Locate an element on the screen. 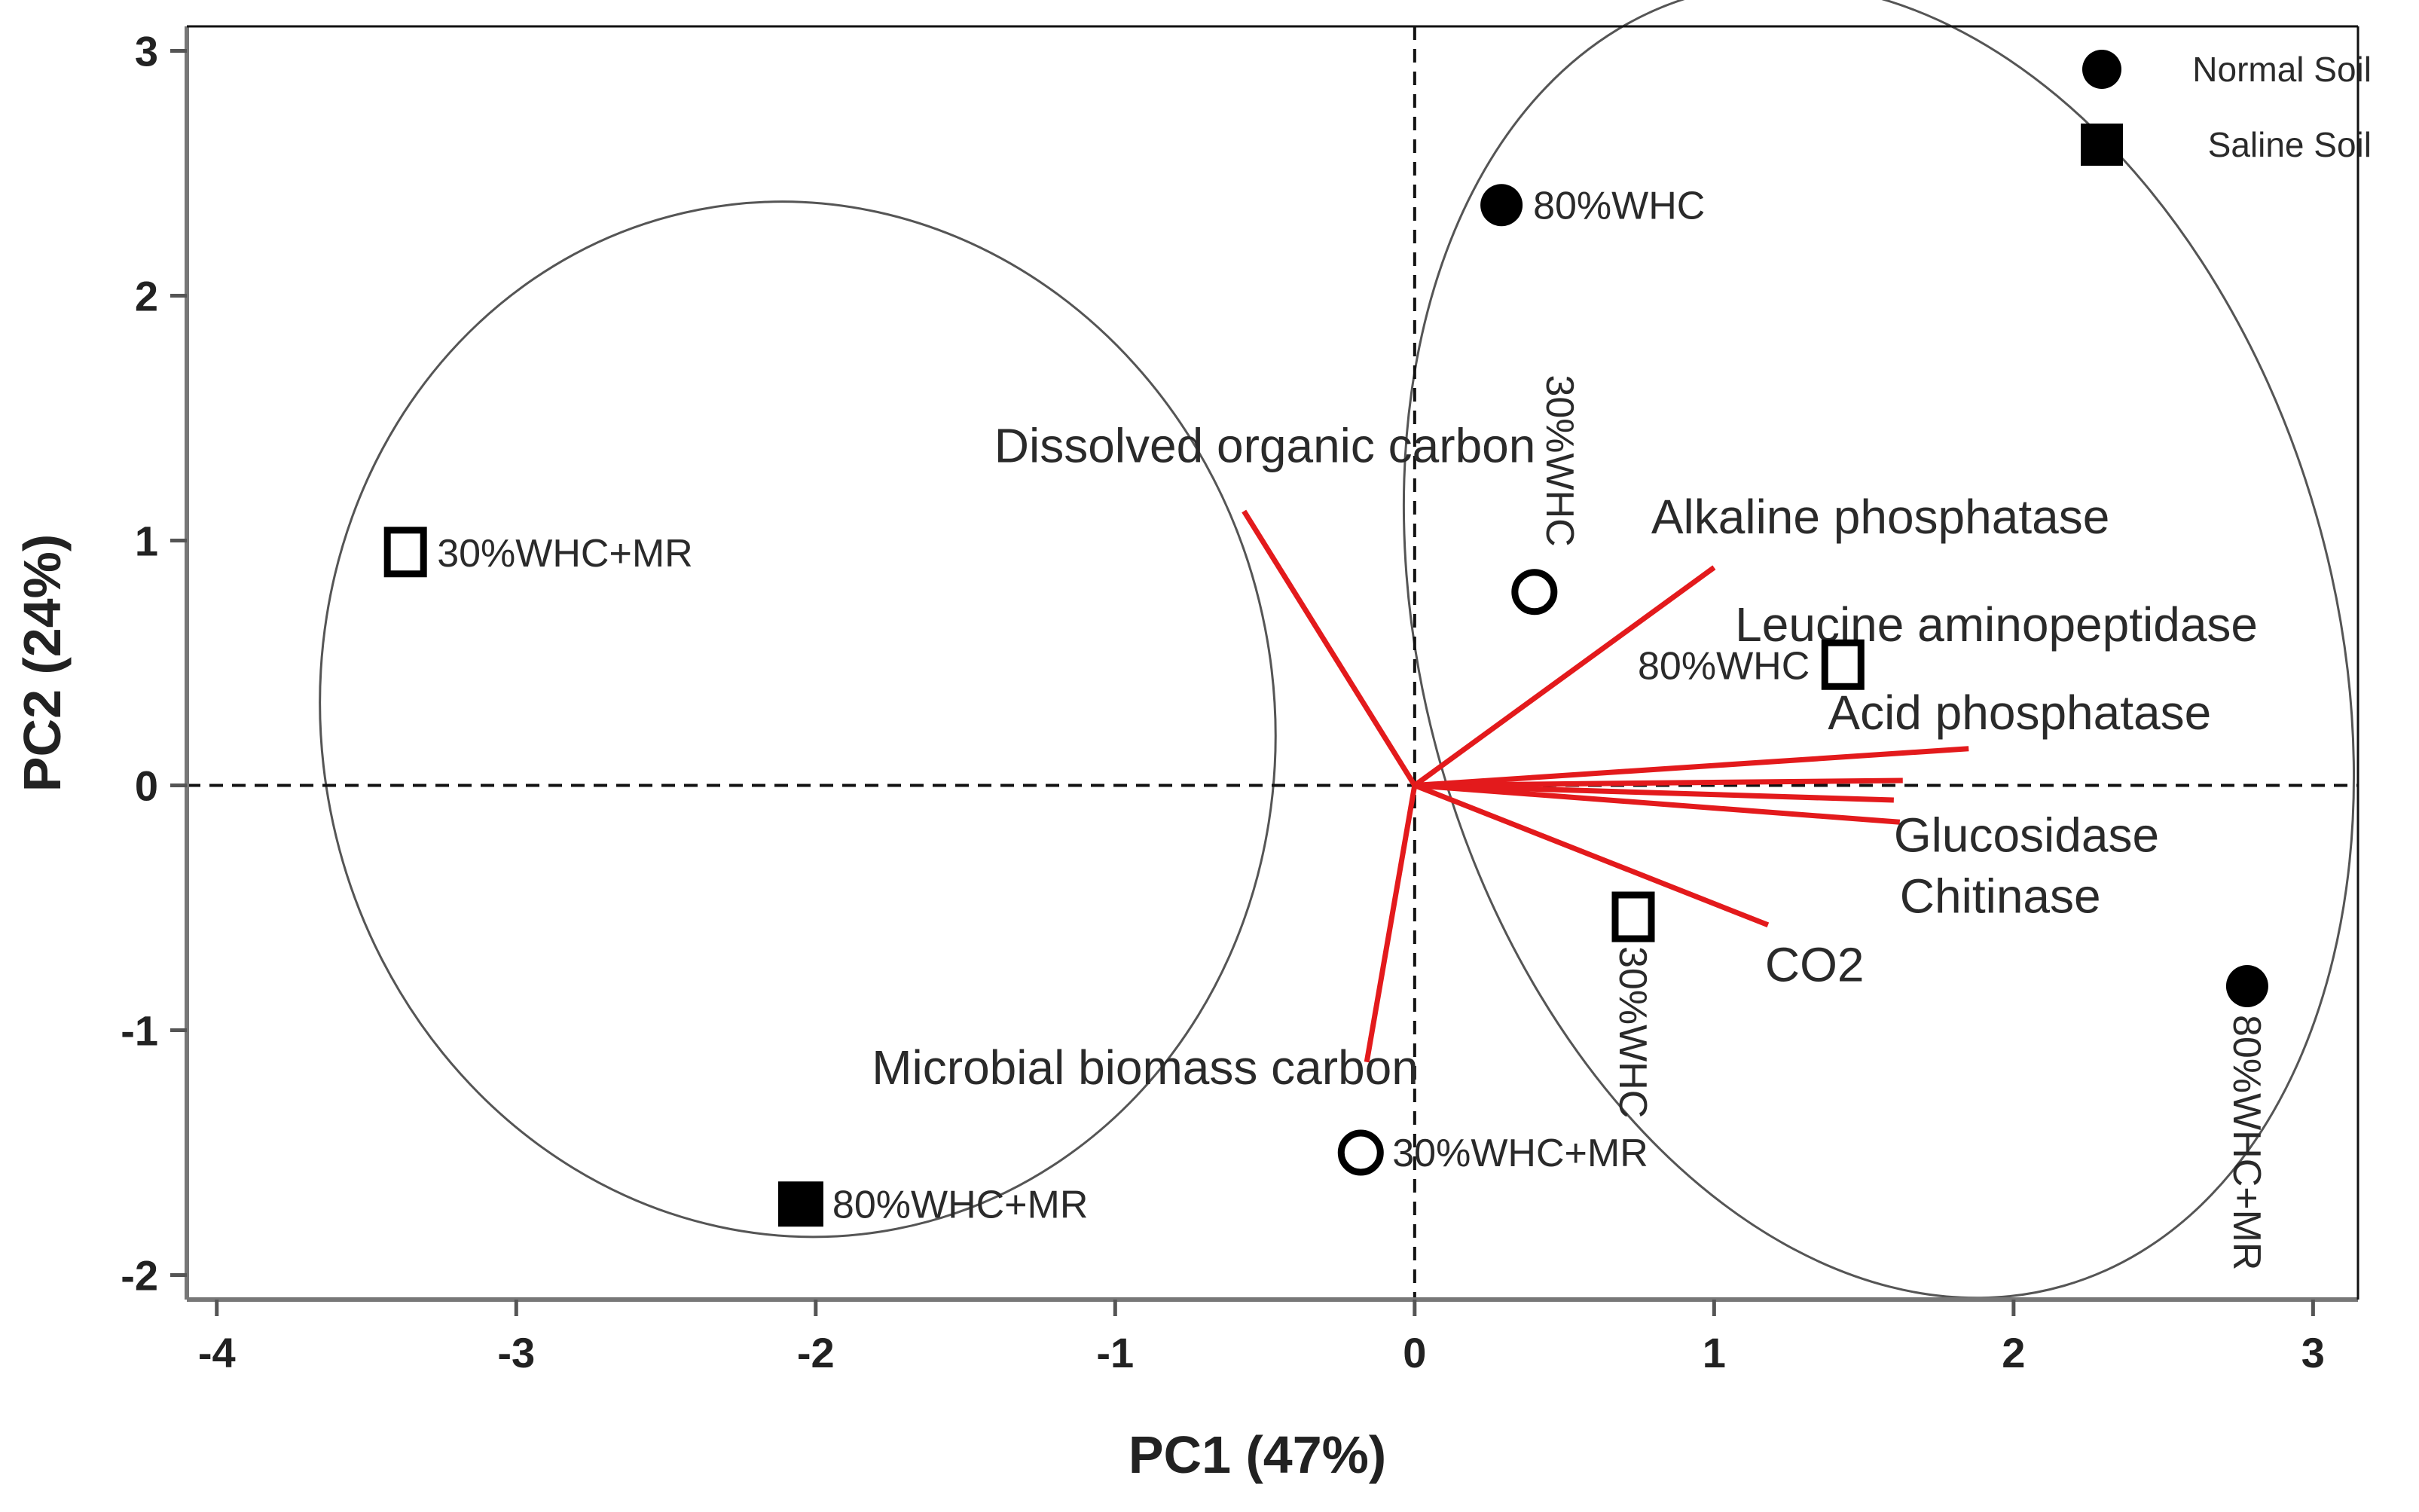  y-tick-label: 3 is located at coordinates (147, 51).